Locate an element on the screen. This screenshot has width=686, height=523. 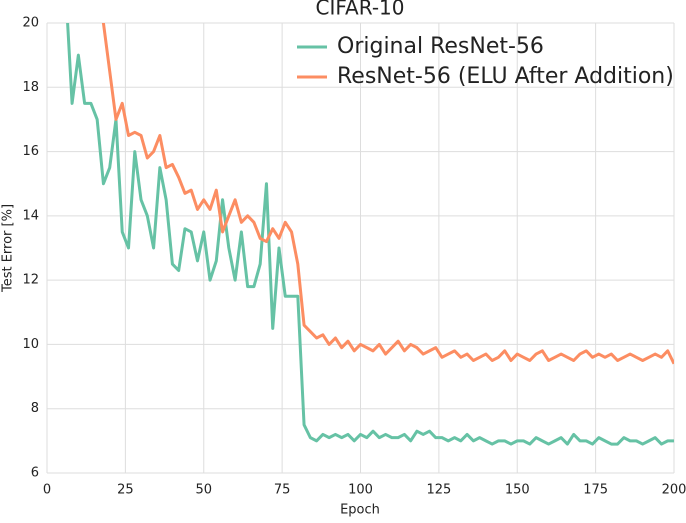
y-tick-label: 16 is located at coordinates (30, 151).